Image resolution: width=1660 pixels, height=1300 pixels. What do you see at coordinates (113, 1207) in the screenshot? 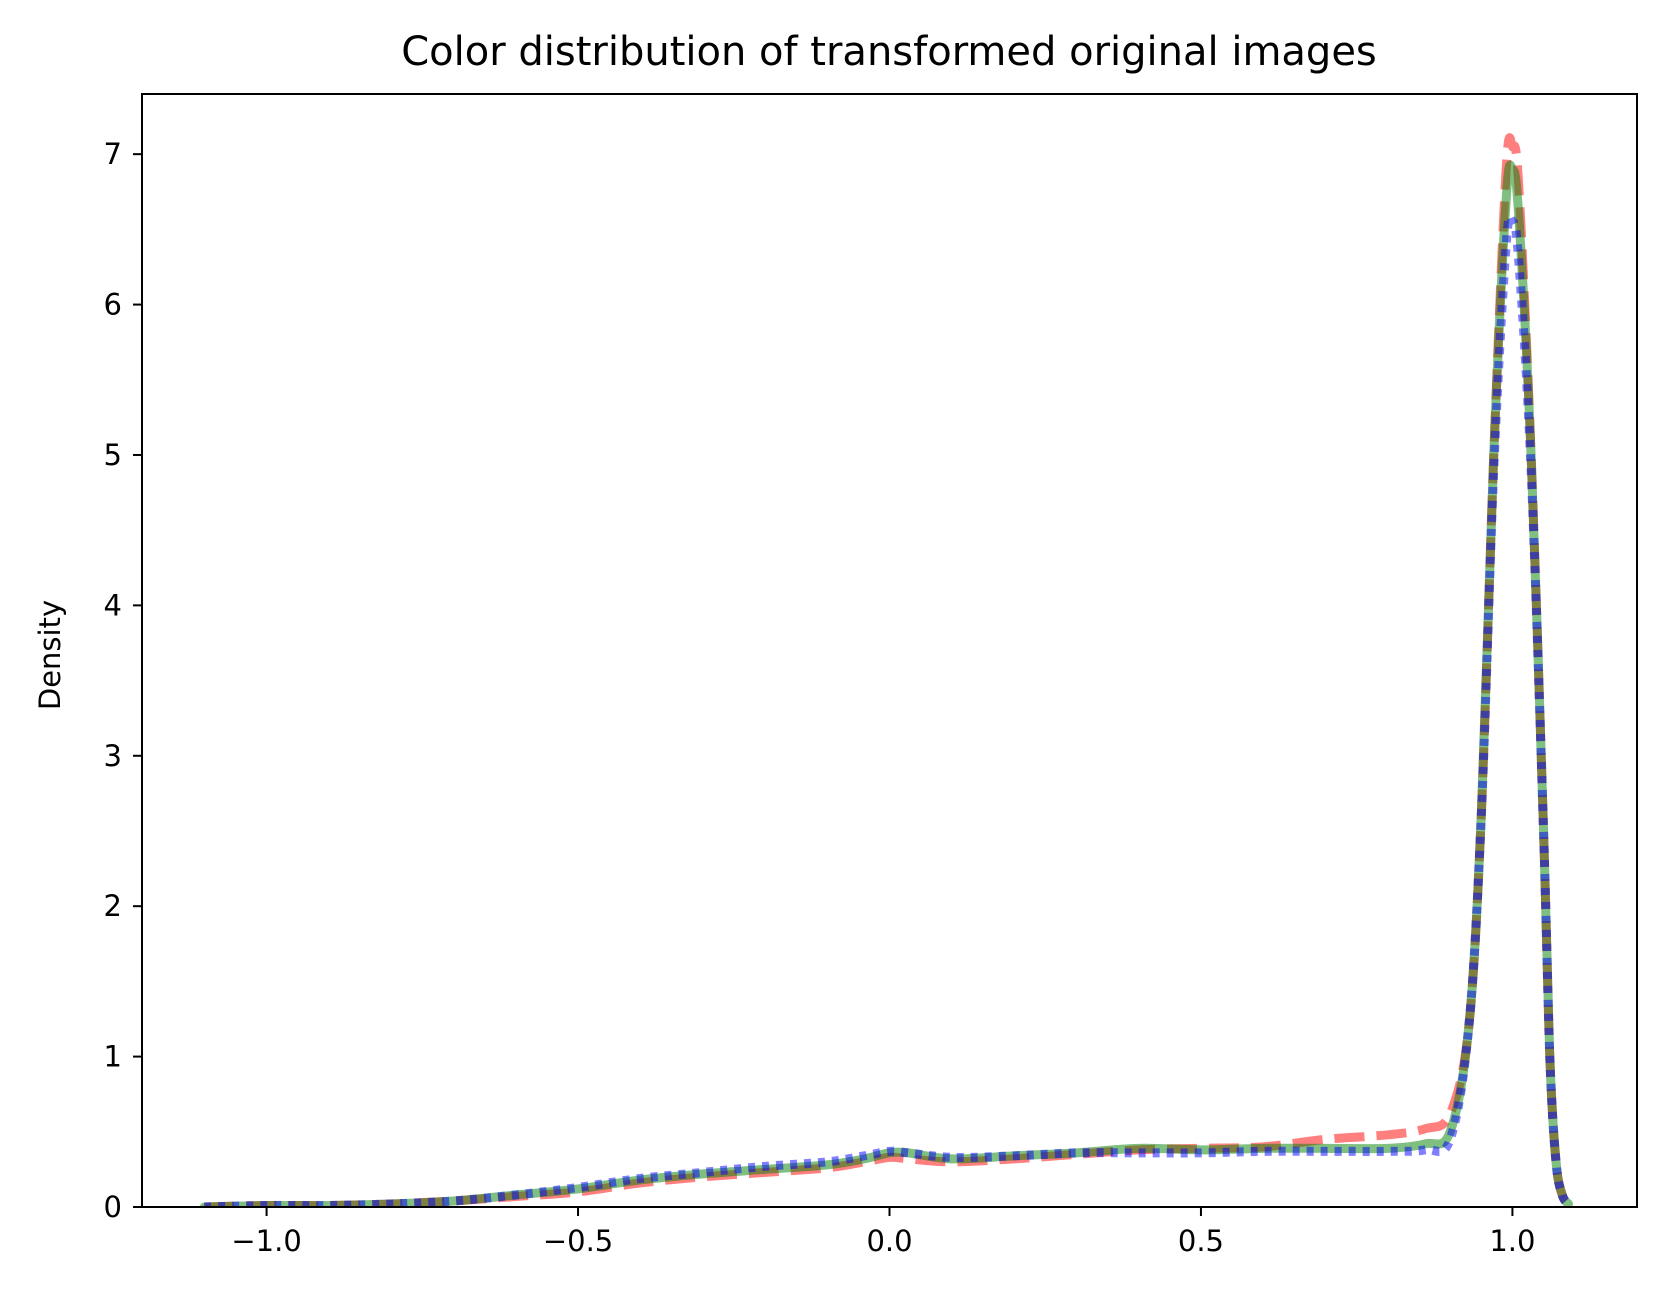
I see `y-tick-label: 0` at bounding box center [113, 1207].